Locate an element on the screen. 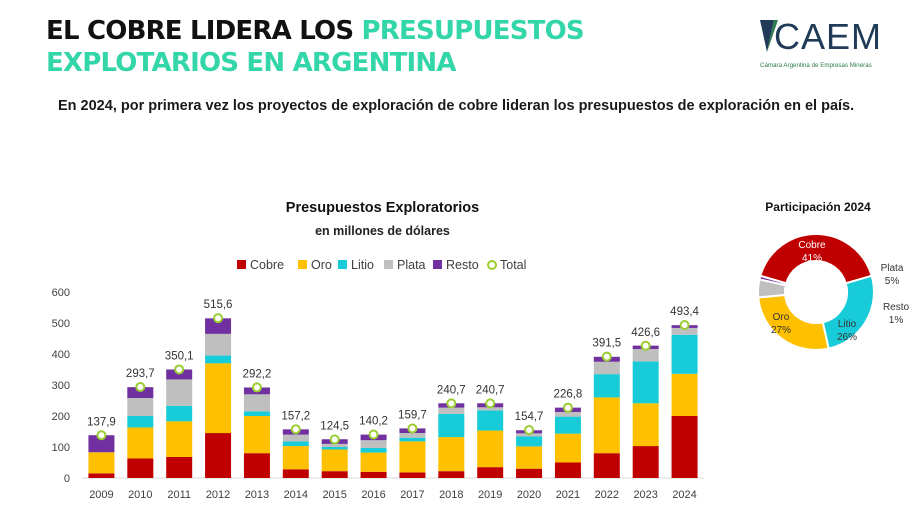  x-tick-label: 2023 is located at coordinates (645, 495).